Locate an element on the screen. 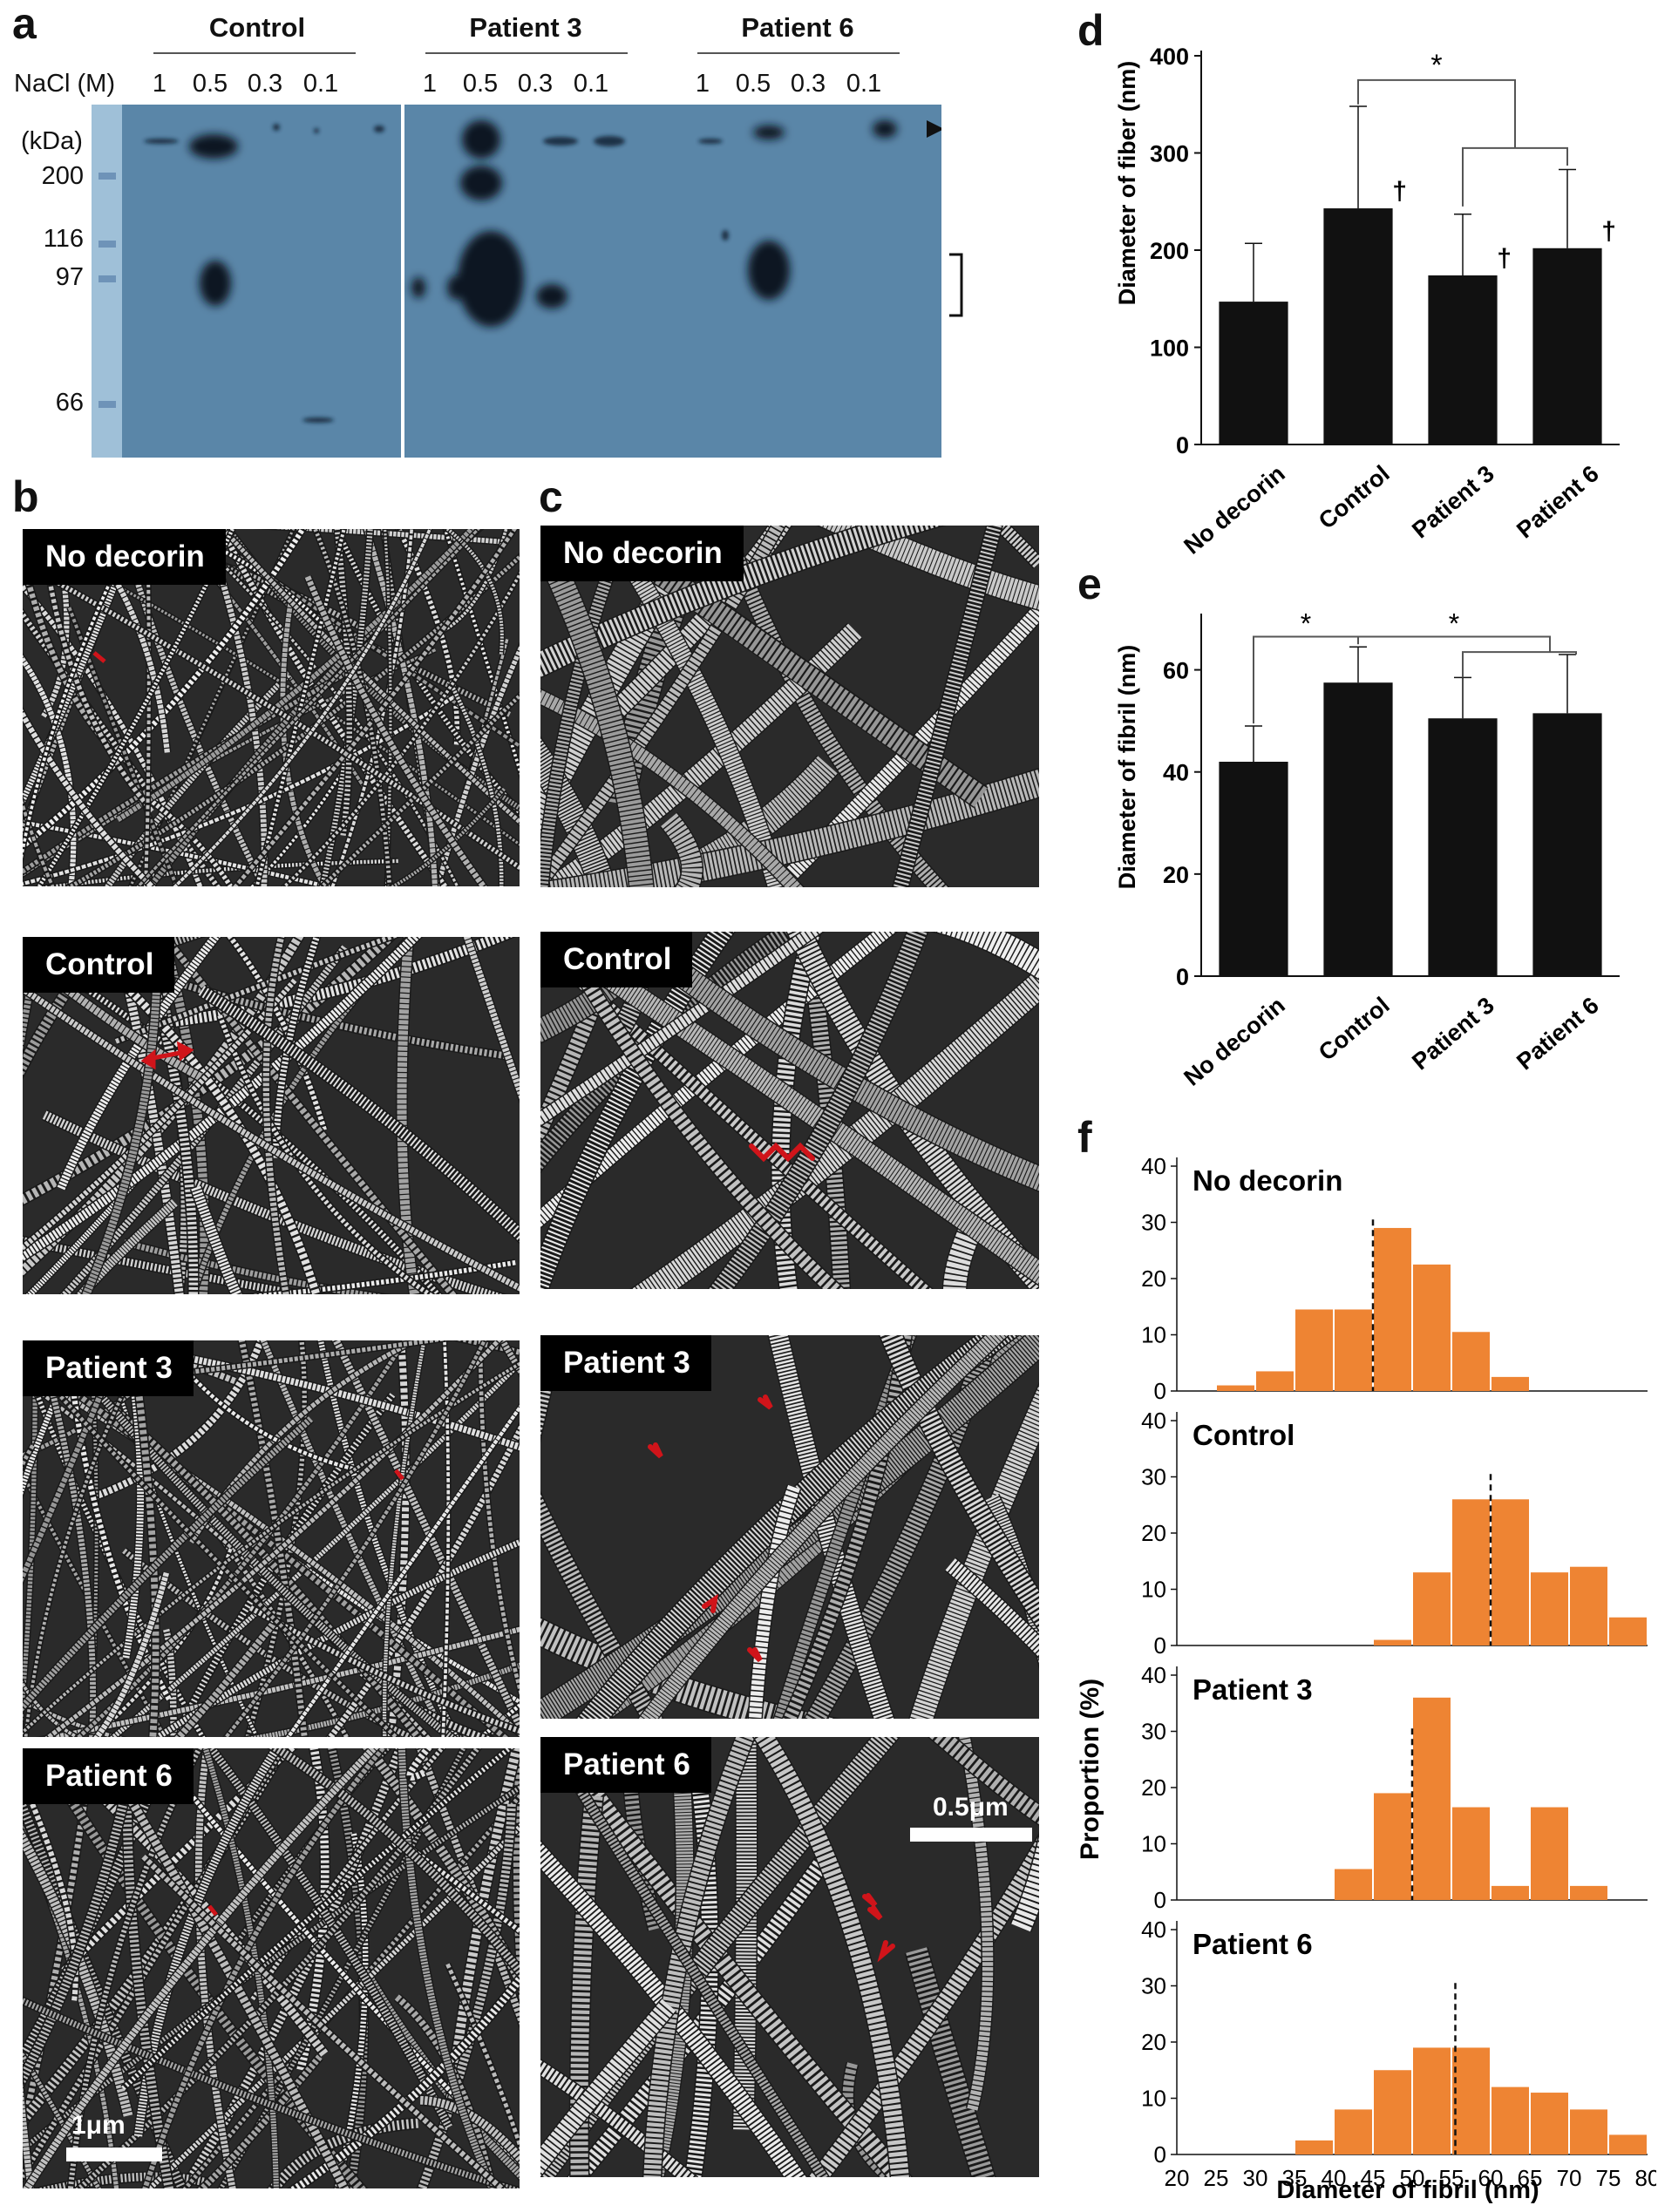 This screenshot has height=2212, width=1658. y-axis-label: Diameter of fibril (nm) is located at coordinates (1127, 767).